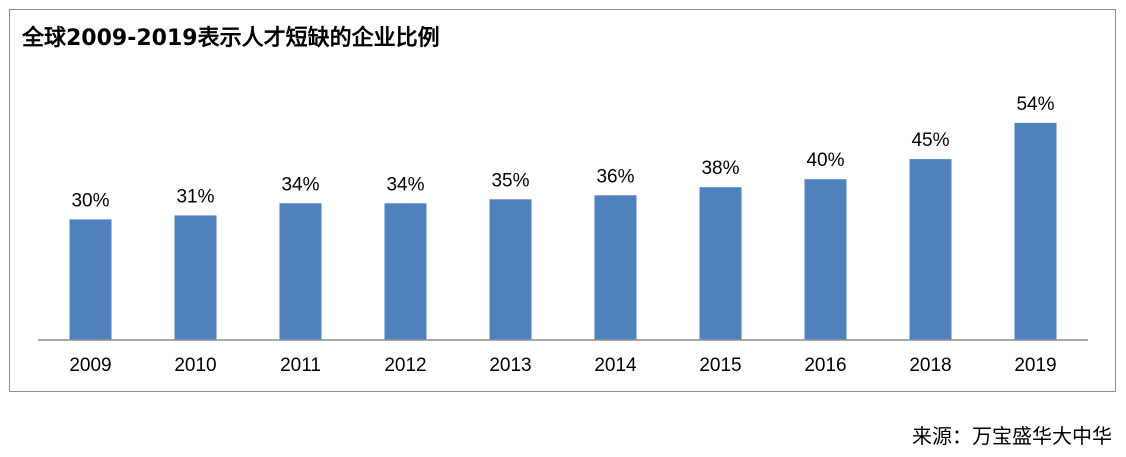 Image resolution: width=1126 pixels, height=457 pixels. Describe the element at coordinates (930, 249) in the screenshot. I see `bar-2018` at that location.